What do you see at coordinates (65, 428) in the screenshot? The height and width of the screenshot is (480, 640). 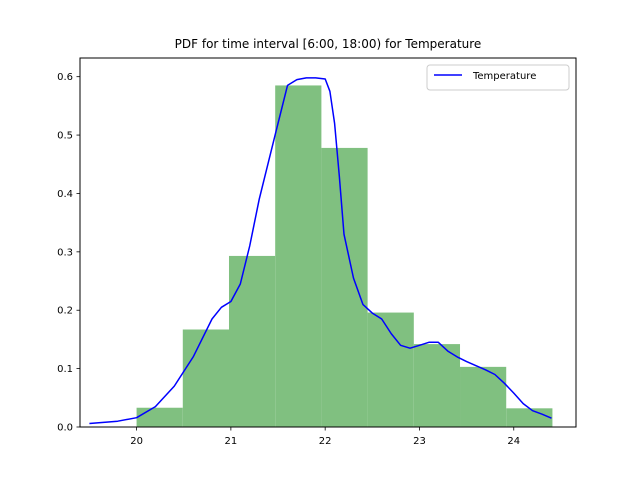 I see `y-tick-label-0: 0.0` at bounding box center [65, 428].